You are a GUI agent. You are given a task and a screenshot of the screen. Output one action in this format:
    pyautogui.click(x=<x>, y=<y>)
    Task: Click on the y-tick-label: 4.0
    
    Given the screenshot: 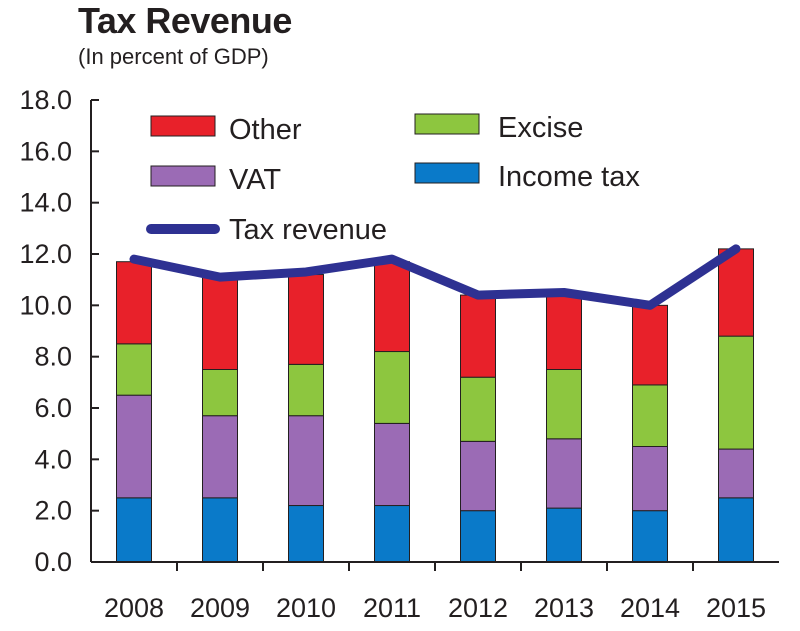 What is the action you would take?
    pyautogui.click(x=53, y=459)
    